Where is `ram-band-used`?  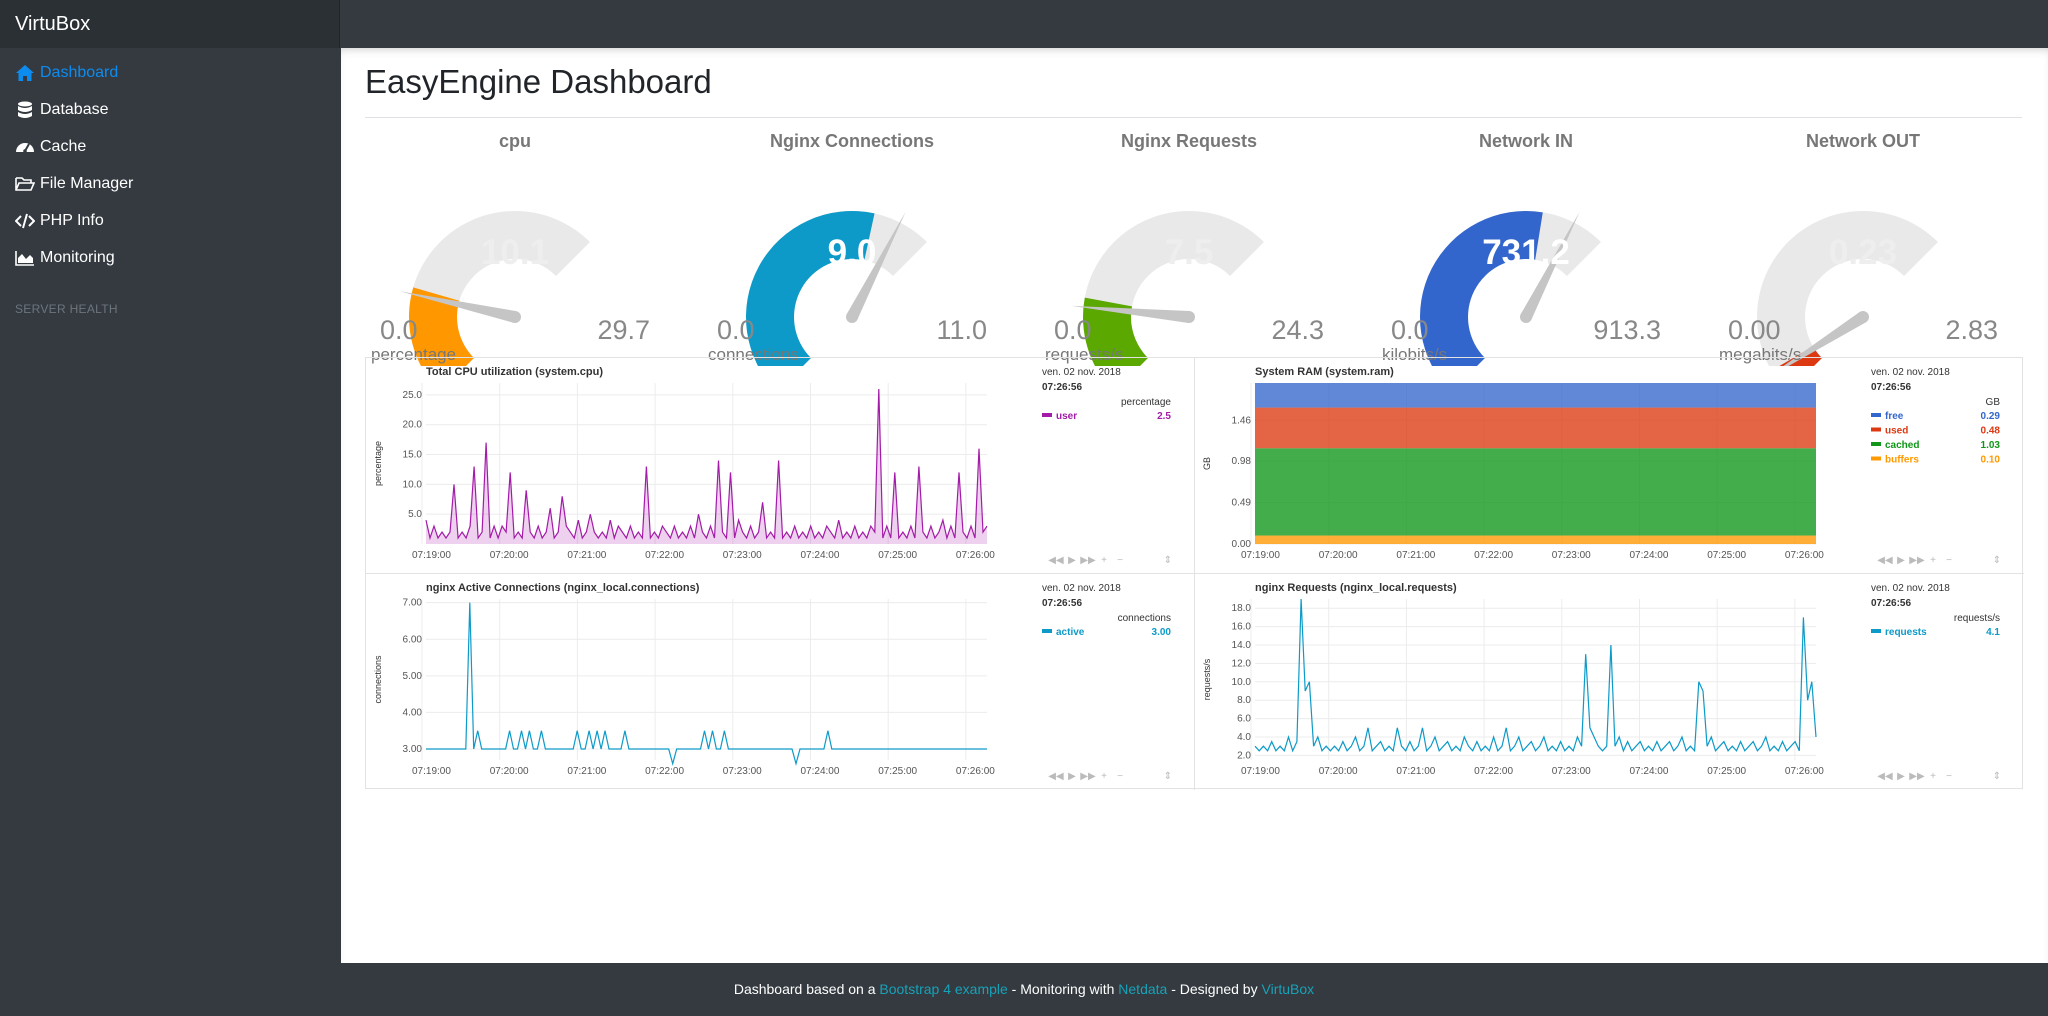
ram-band-used is located at coordinates (1535, 428).